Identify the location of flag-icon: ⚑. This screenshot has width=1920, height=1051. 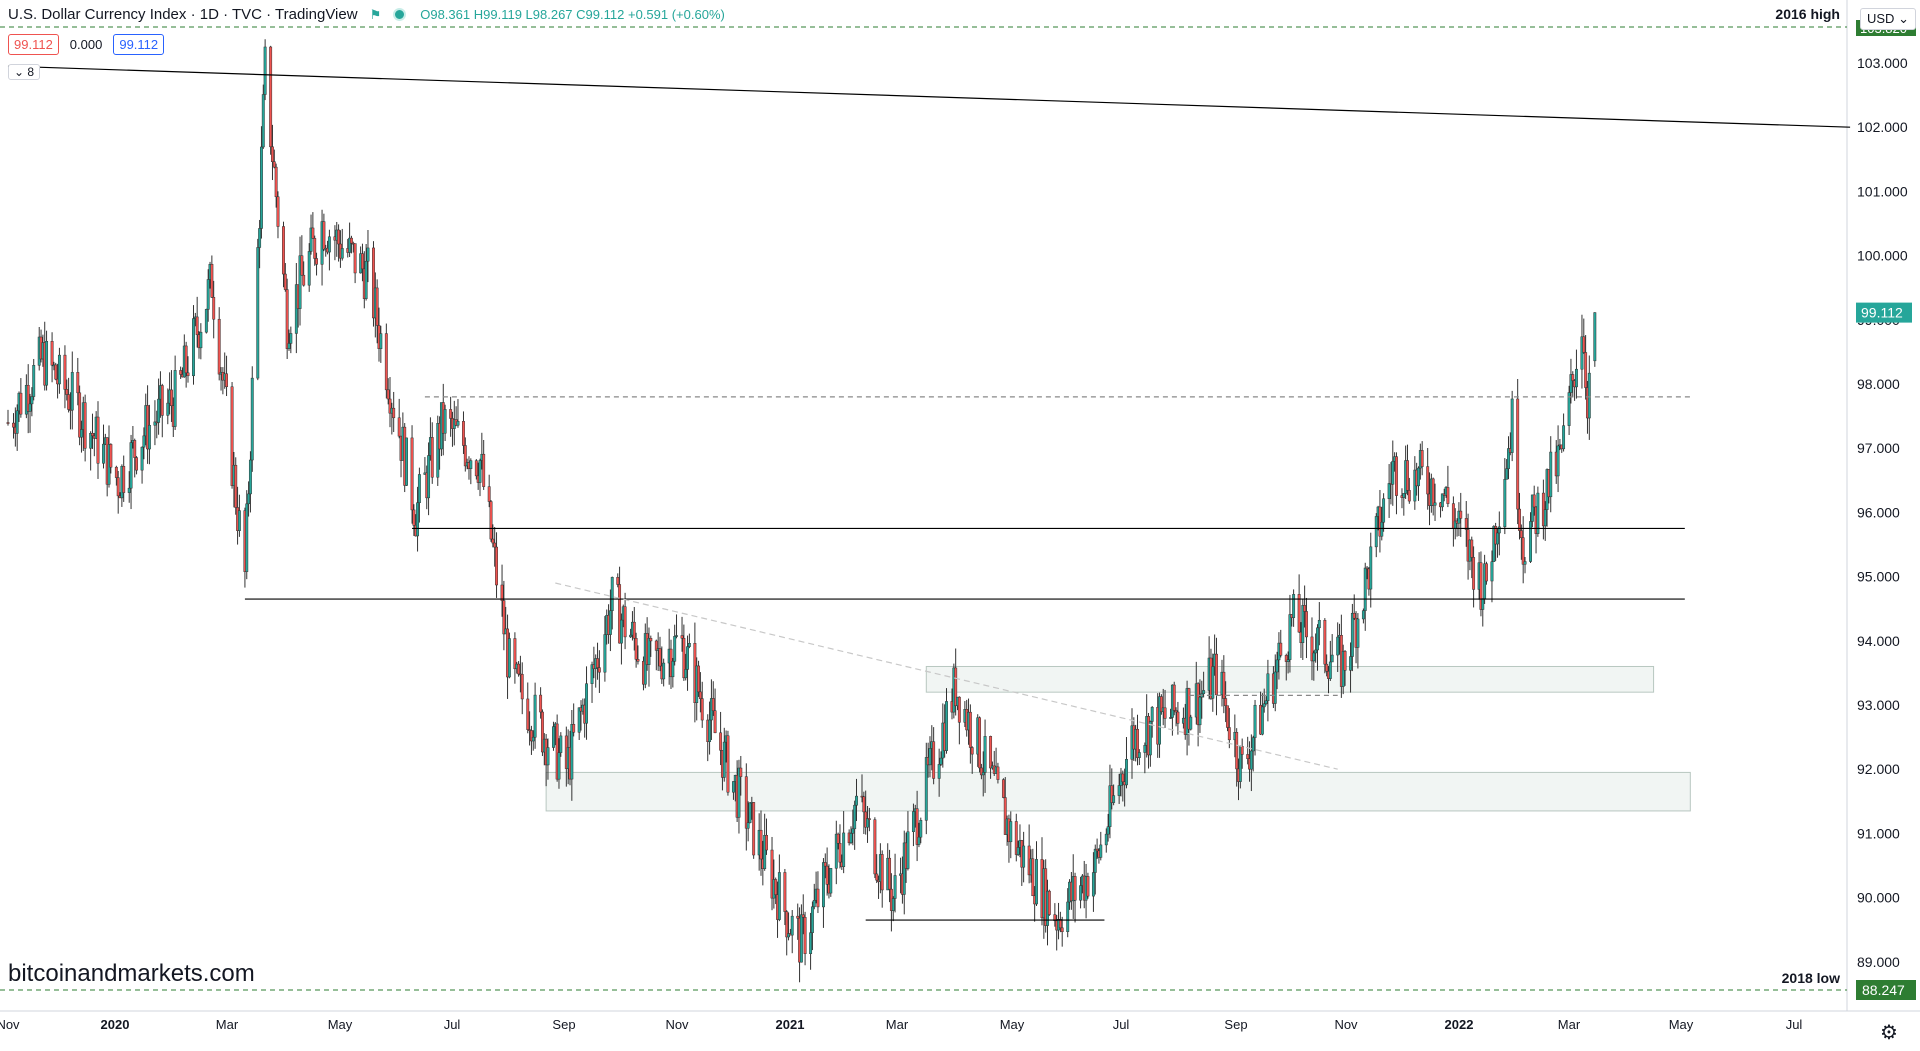
(375, 14).